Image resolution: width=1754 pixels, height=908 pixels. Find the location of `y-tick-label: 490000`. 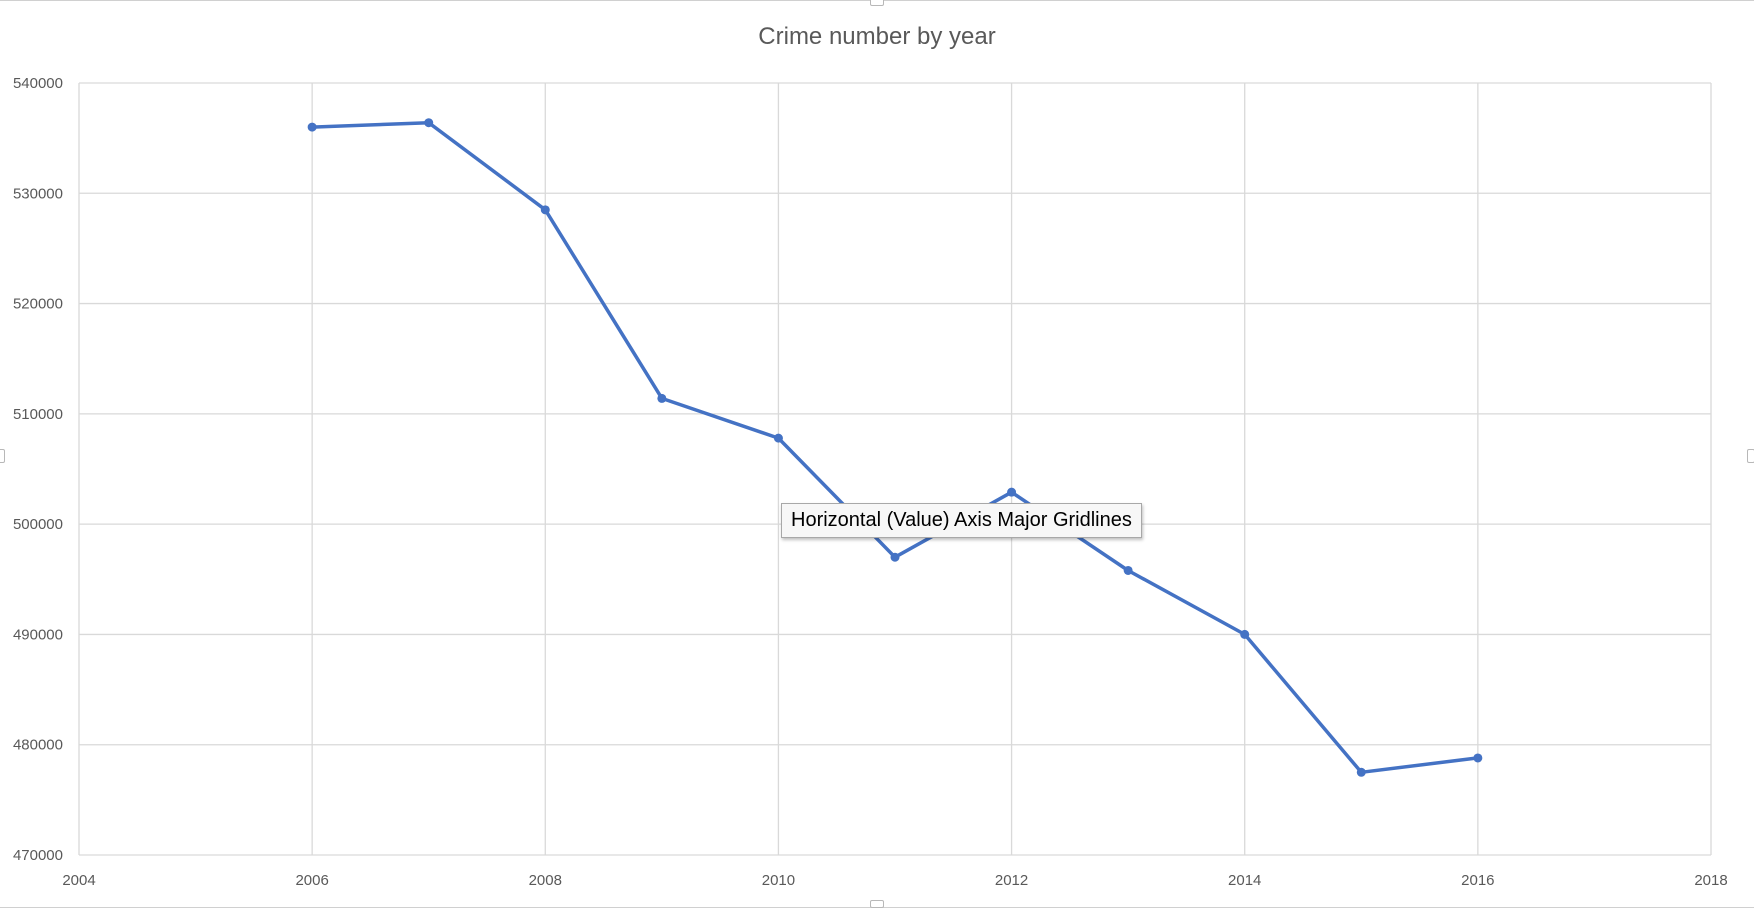

y-tick-label: 490000 is located at coordinates (38, 634).